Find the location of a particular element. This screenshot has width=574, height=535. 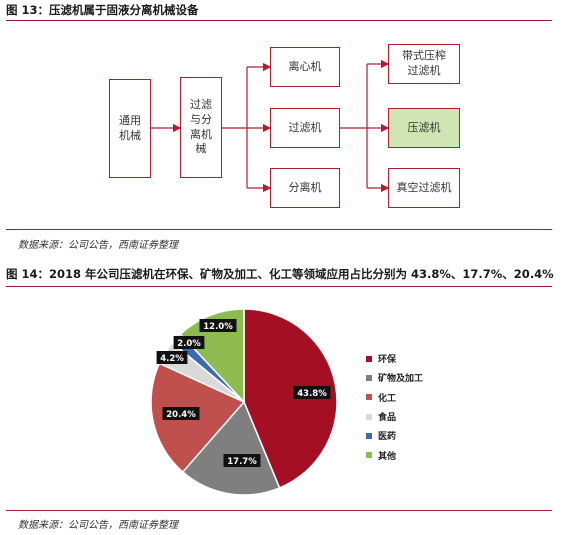

box-filter-label: 过滤机 is located at coordinates (305, 127).